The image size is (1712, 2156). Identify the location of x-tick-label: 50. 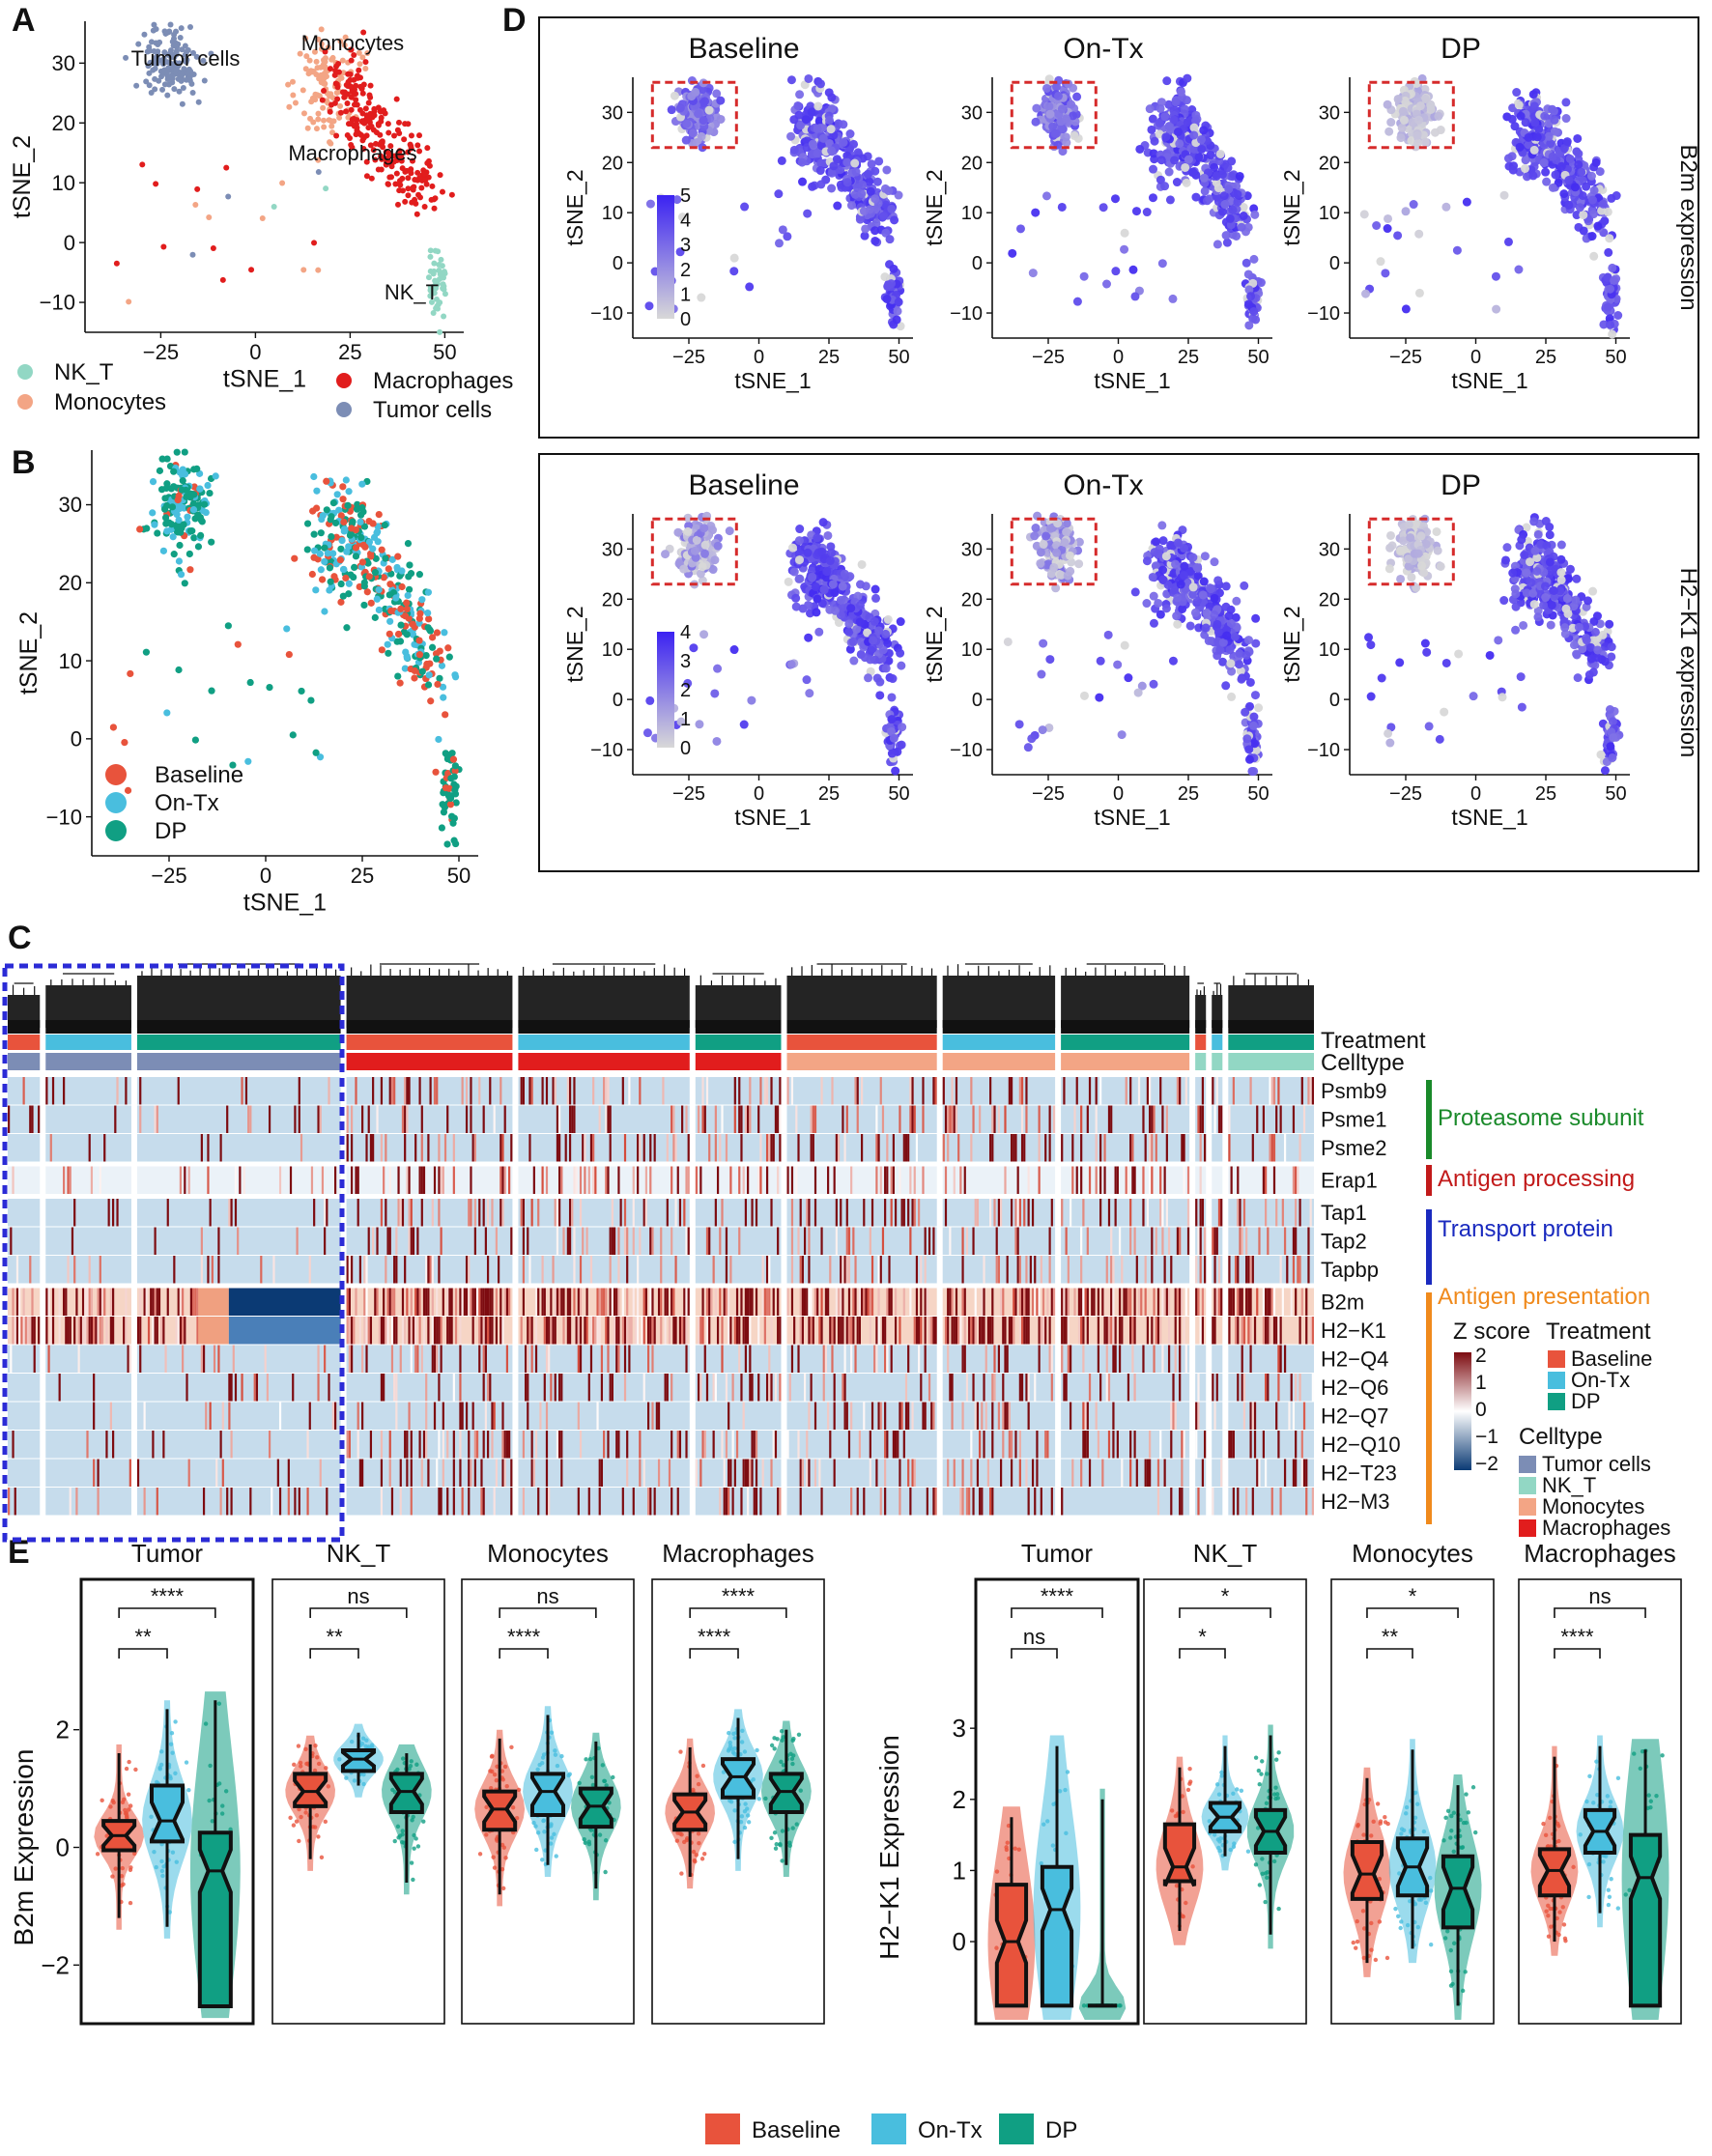
(444, 352).